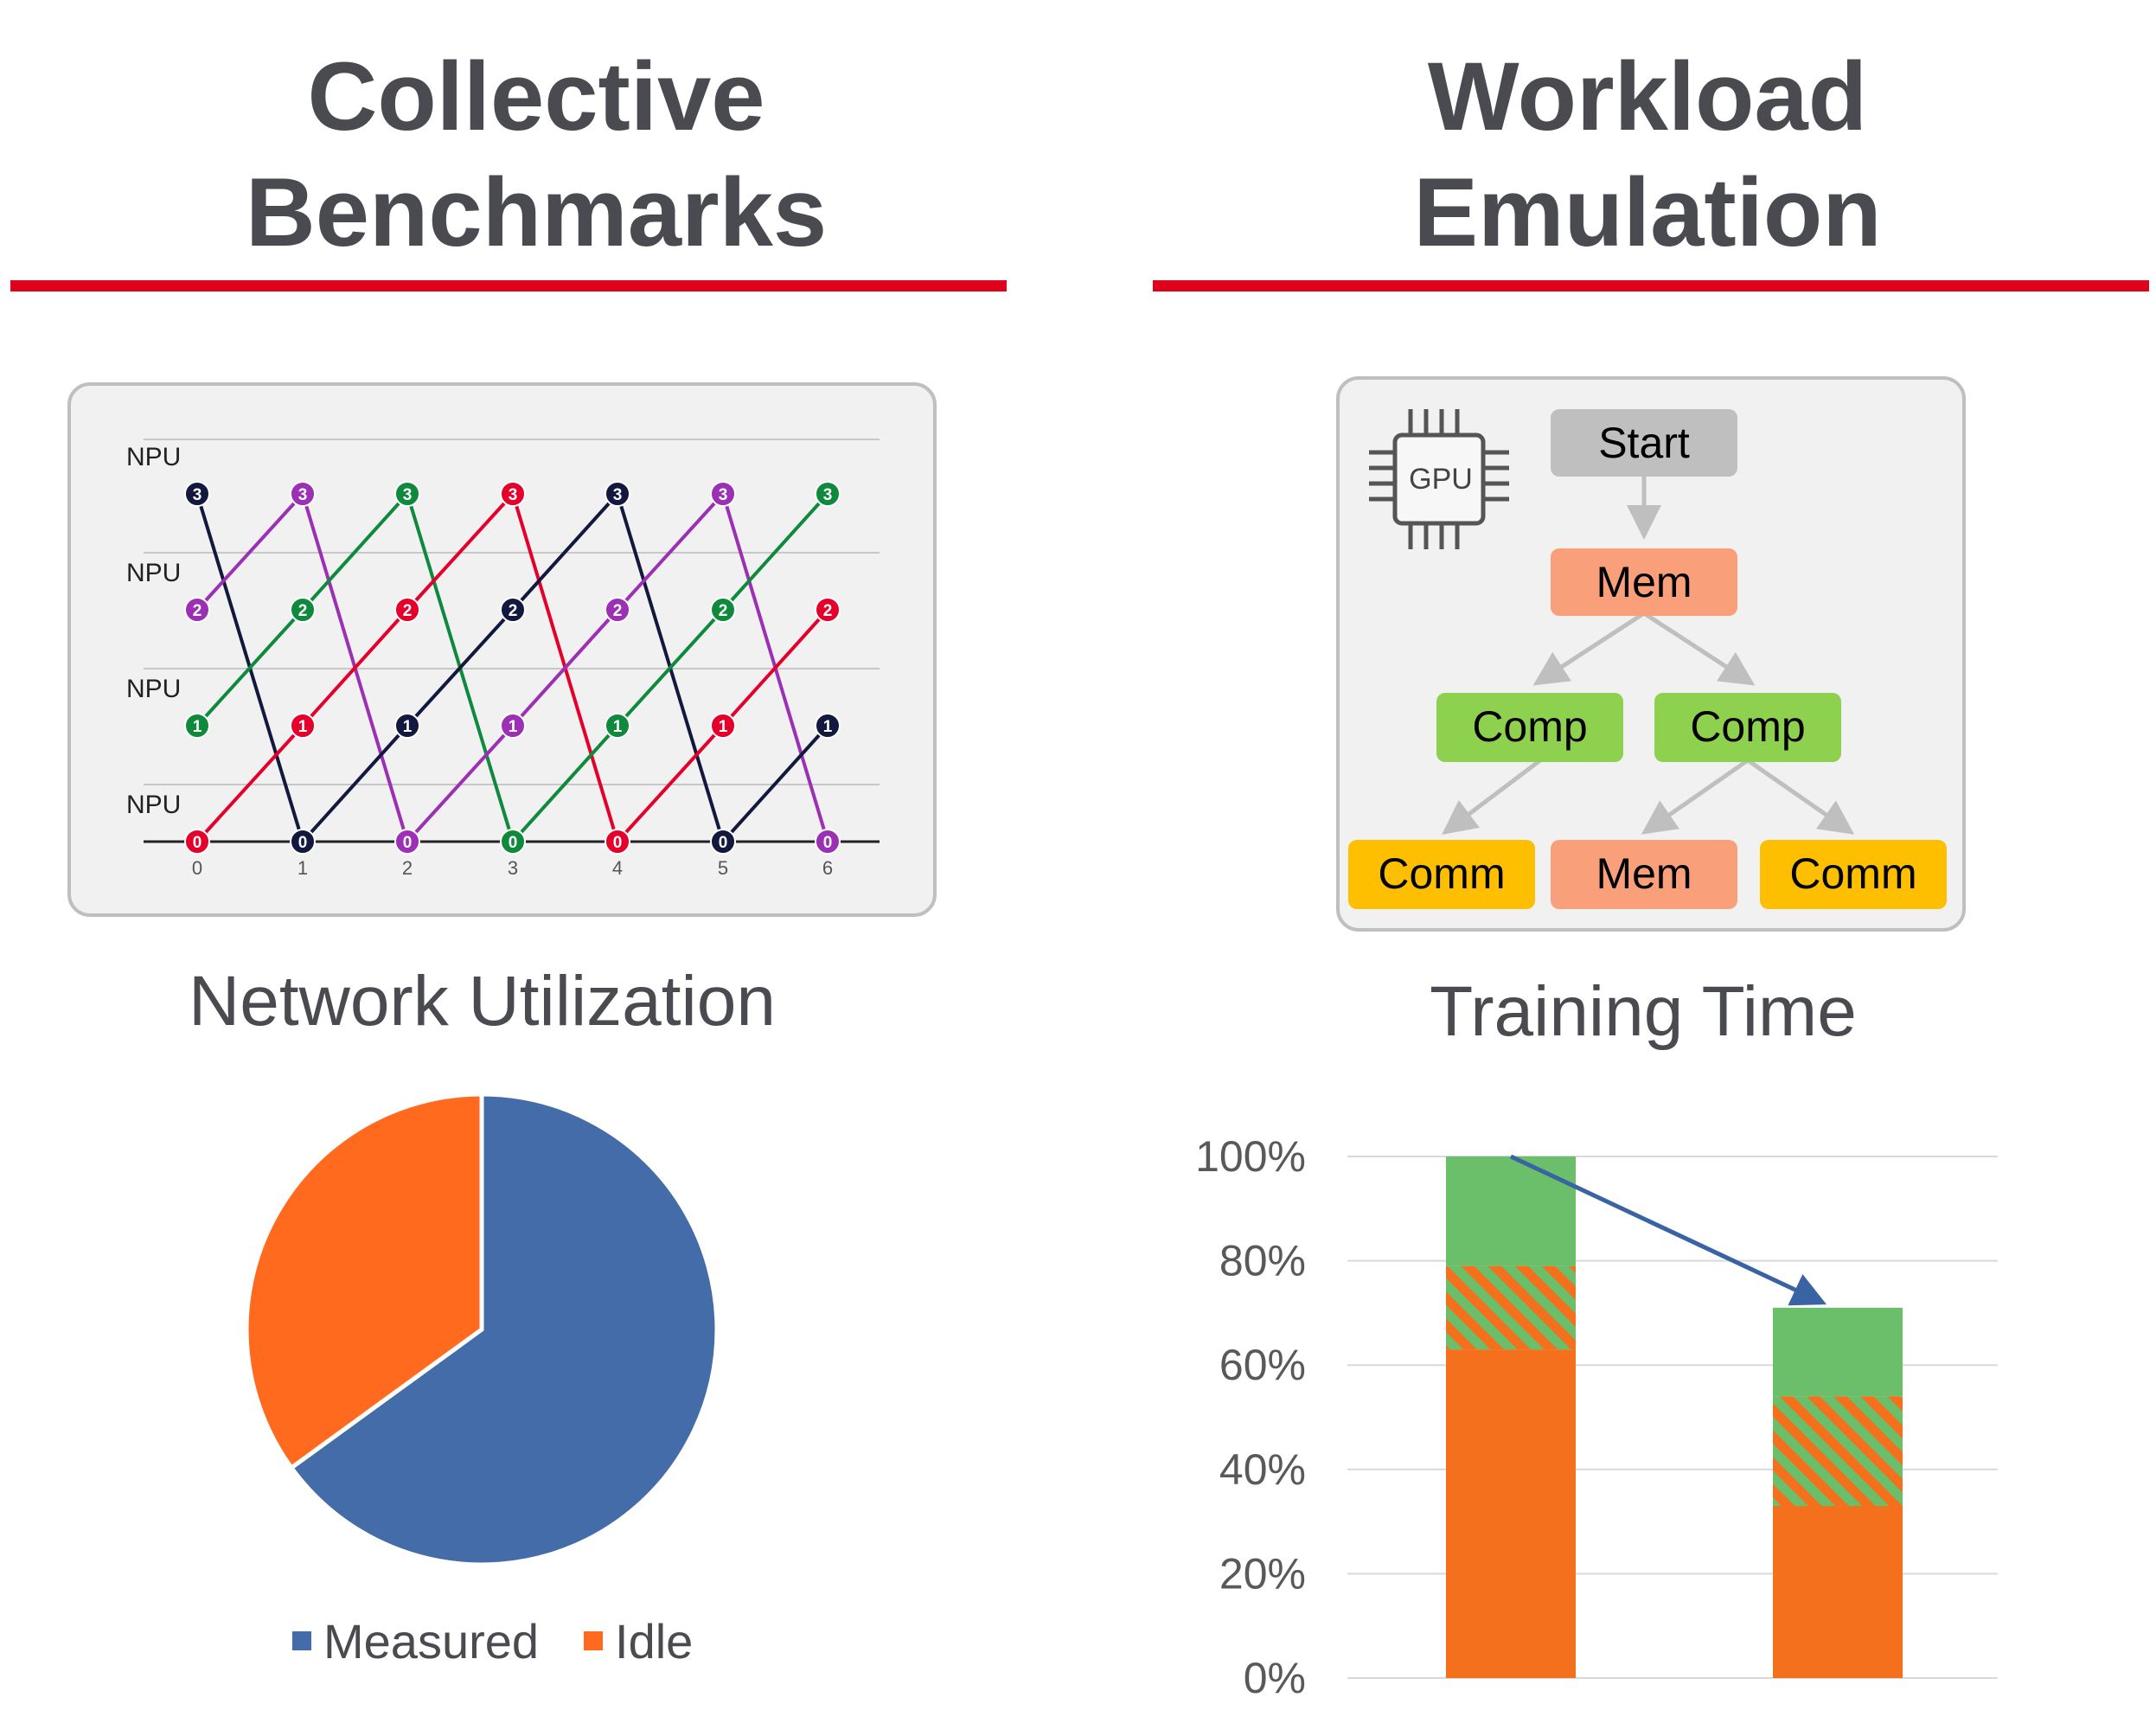 This screenshot has width=2156, height=1736. Describe the element at coordinates (1699, 648) in the screenshot. I see `edge-mem-comp-right` at that location.